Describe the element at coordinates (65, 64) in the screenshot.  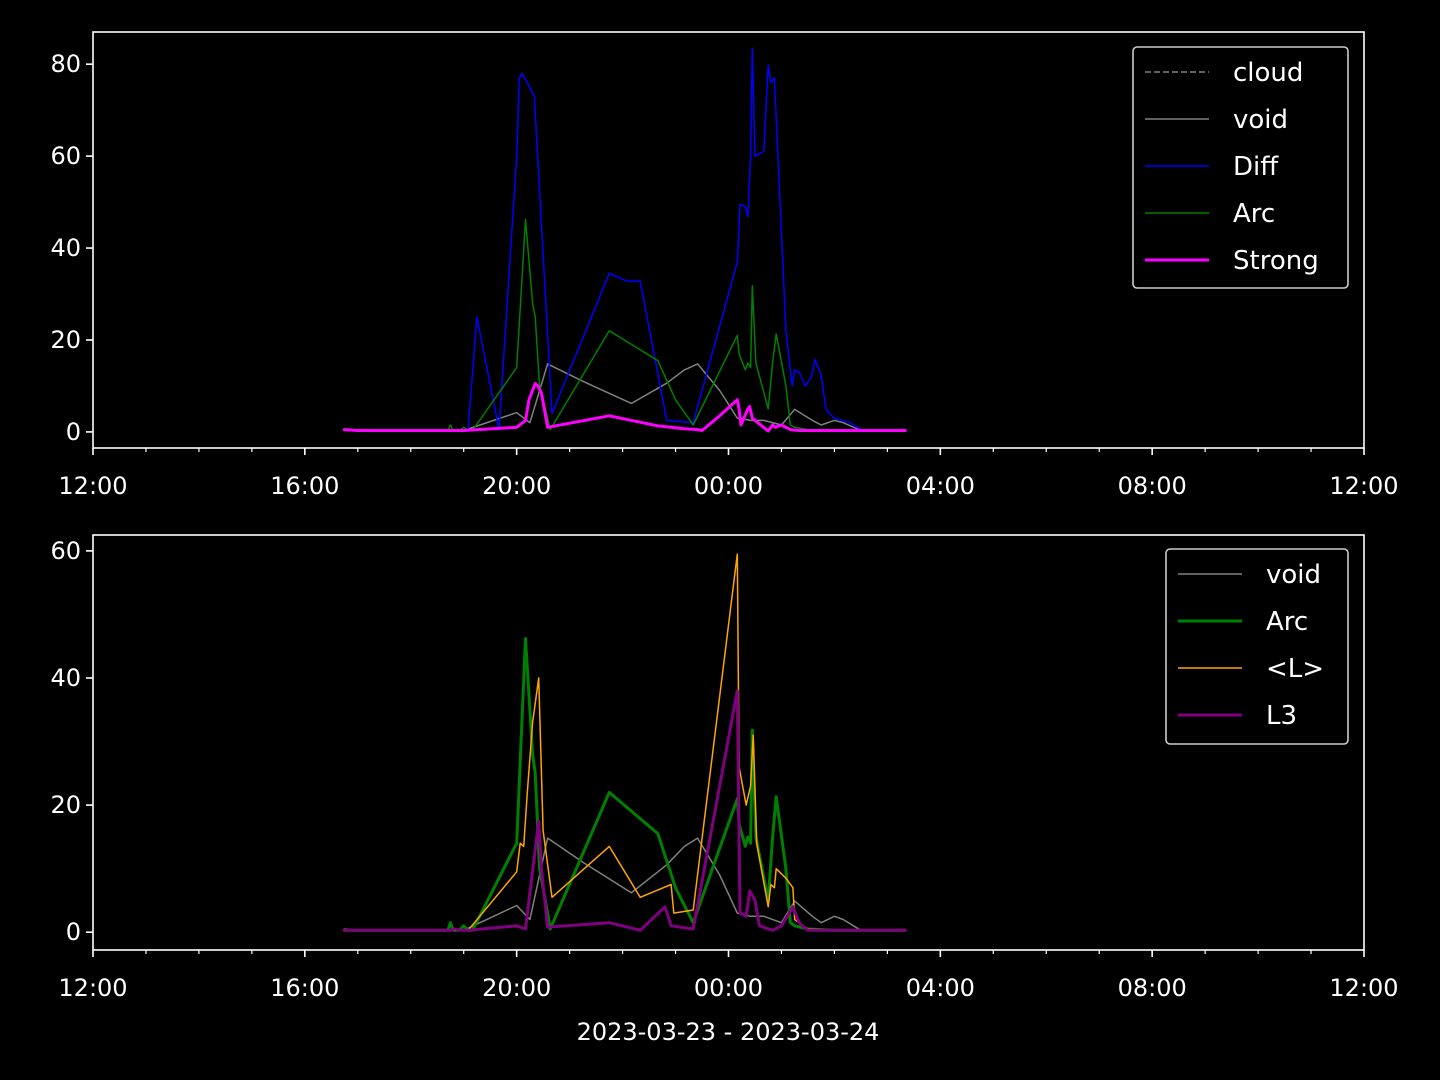
I see `y-tick-label: 80` at that location.